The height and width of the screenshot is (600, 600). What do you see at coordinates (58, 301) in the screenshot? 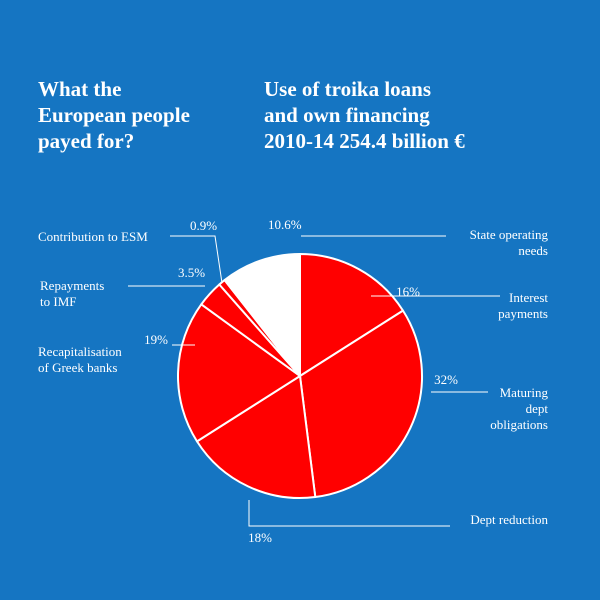
I see `slice-label-repayments-to-imf: to IMF` at bounding box center [58, 301].